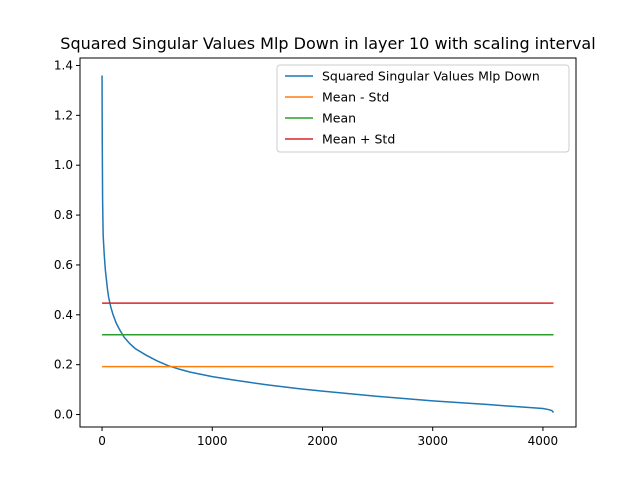  Describe the element at coordinates (63, 165) in the screenshot. I see `y-tick-label: 1.0` at that location.